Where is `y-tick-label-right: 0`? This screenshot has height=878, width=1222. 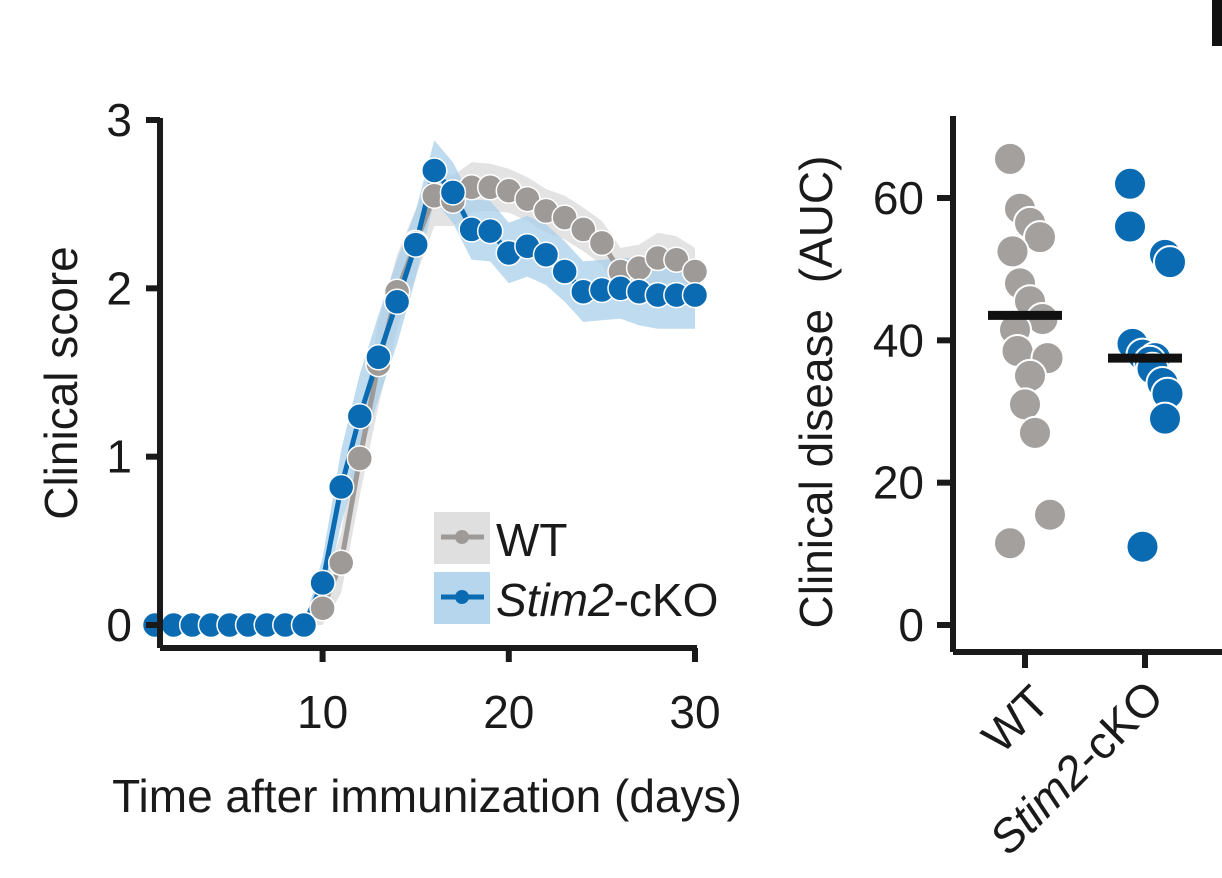
y-tick-label-right: 0 is located at coordinates (911, 625).